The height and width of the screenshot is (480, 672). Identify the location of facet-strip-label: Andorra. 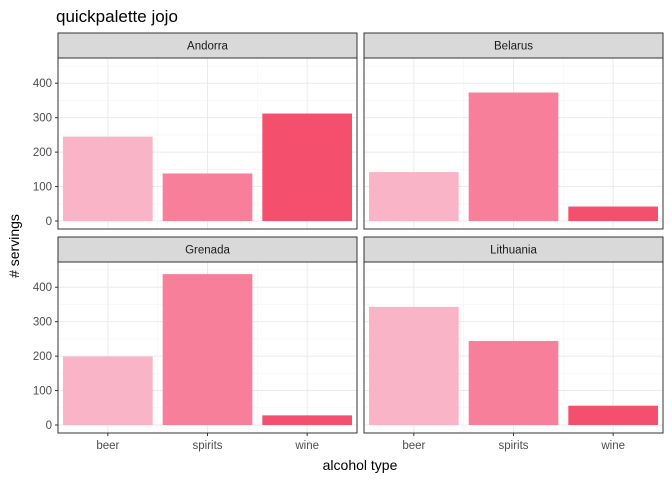
(208, 47).